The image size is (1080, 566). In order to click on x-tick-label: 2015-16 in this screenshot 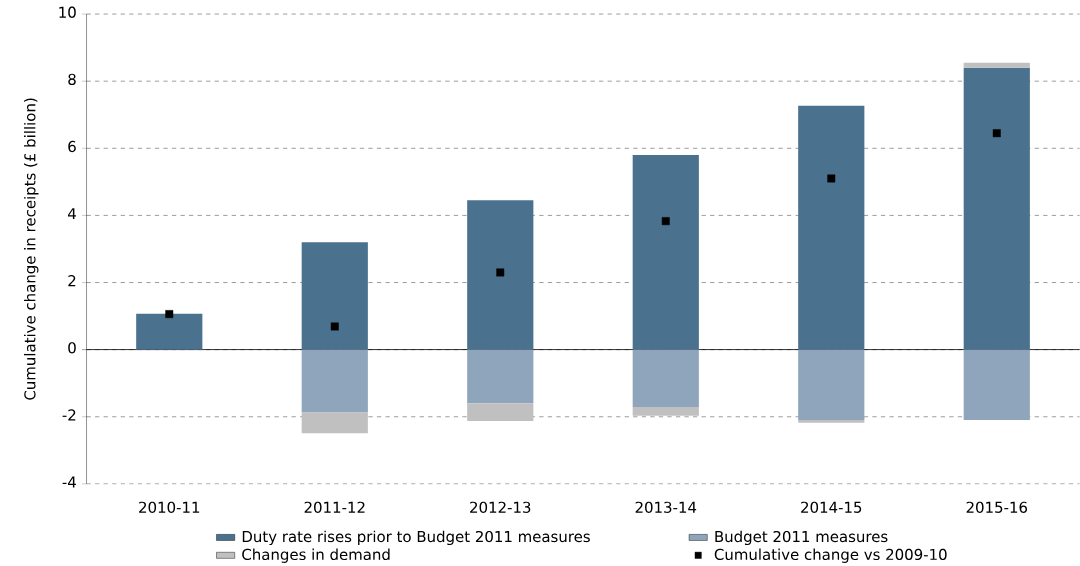, I will do `click(997, 507)`.